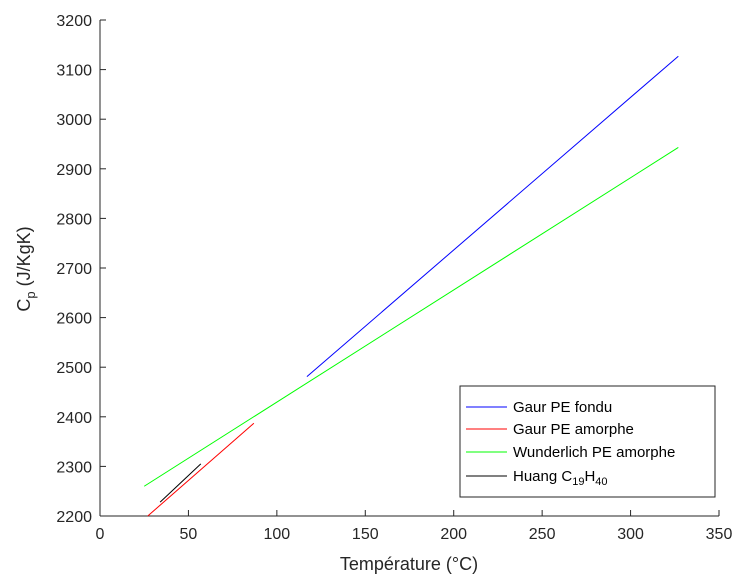  Describe the element at coordinates (24, 305) in the screenshot. I see `y-axis-title-main: C` at that location.